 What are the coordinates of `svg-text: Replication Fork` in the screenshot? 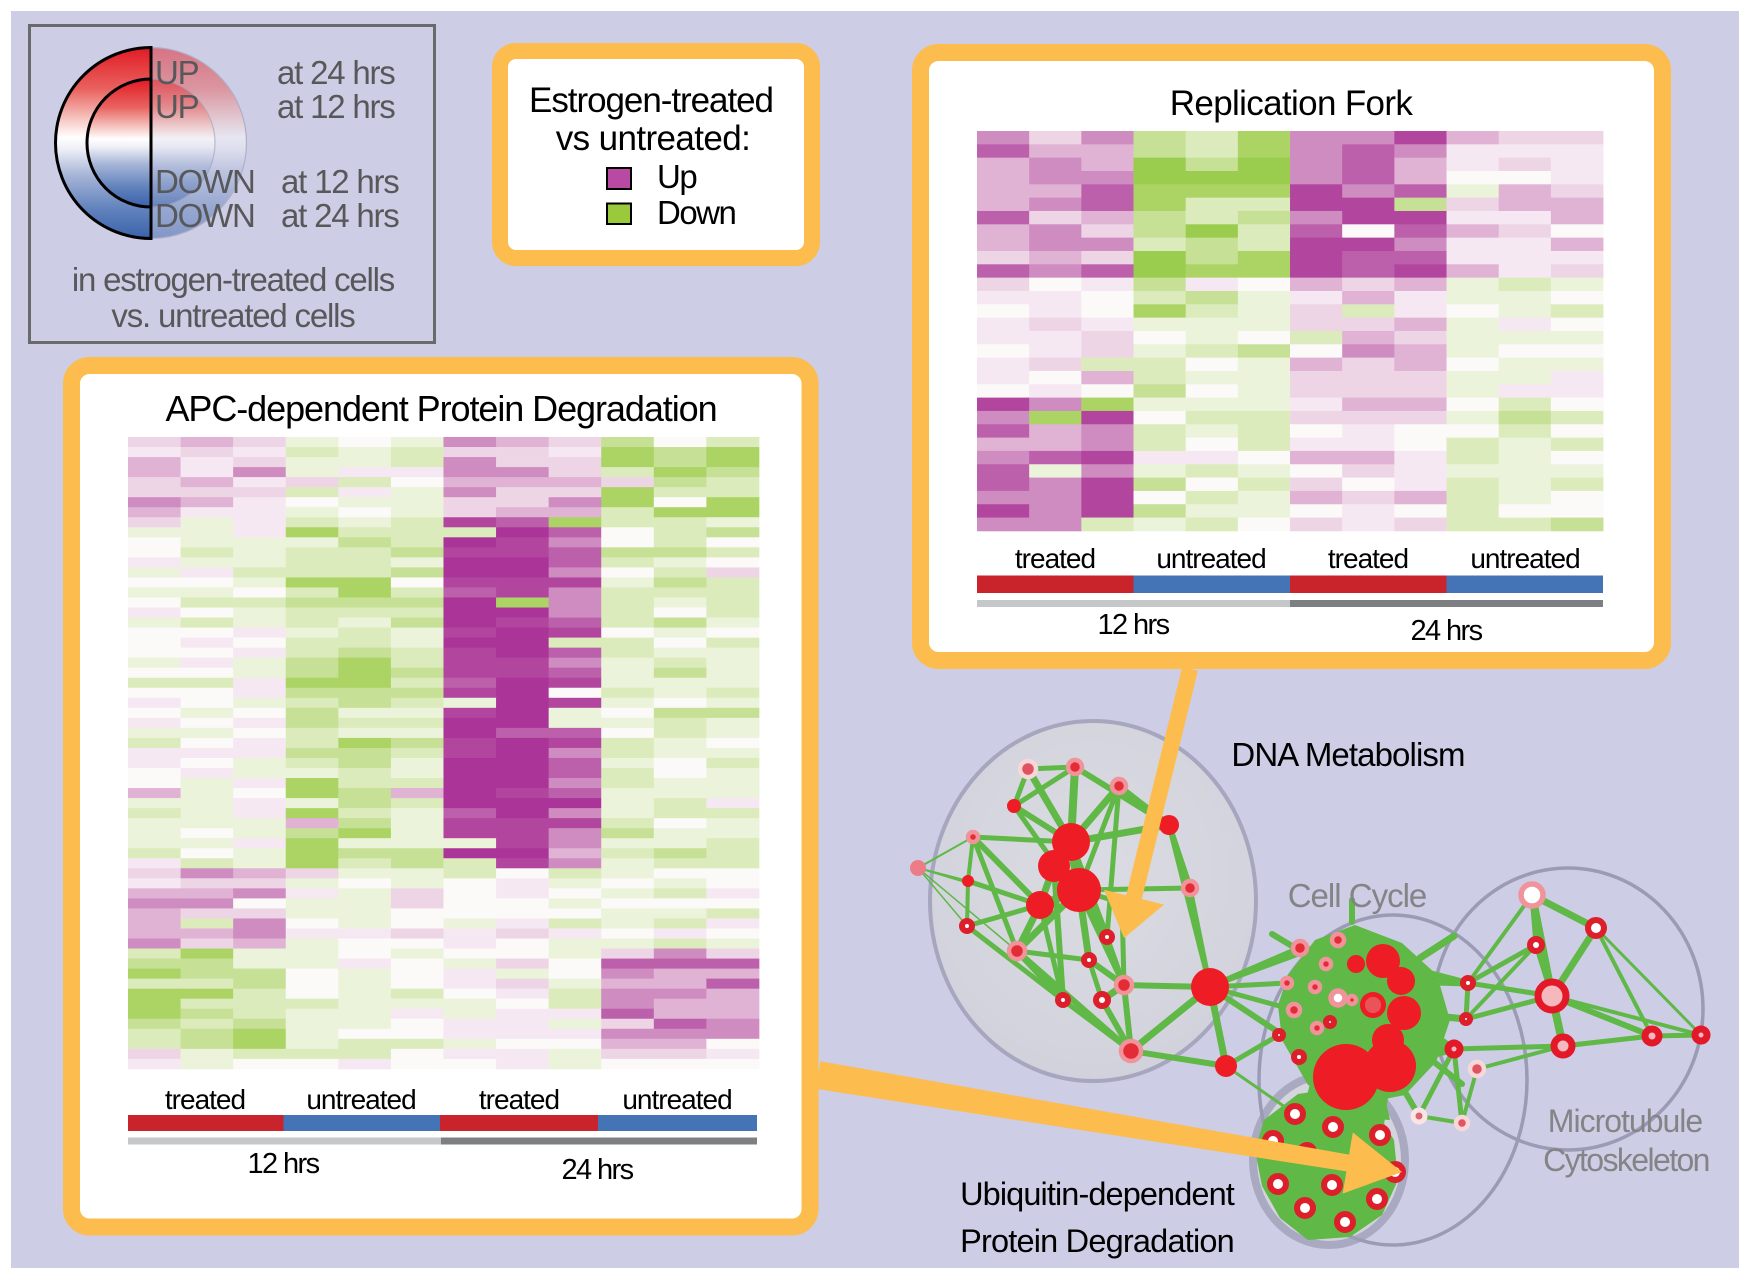 It's located at (1292, 103).